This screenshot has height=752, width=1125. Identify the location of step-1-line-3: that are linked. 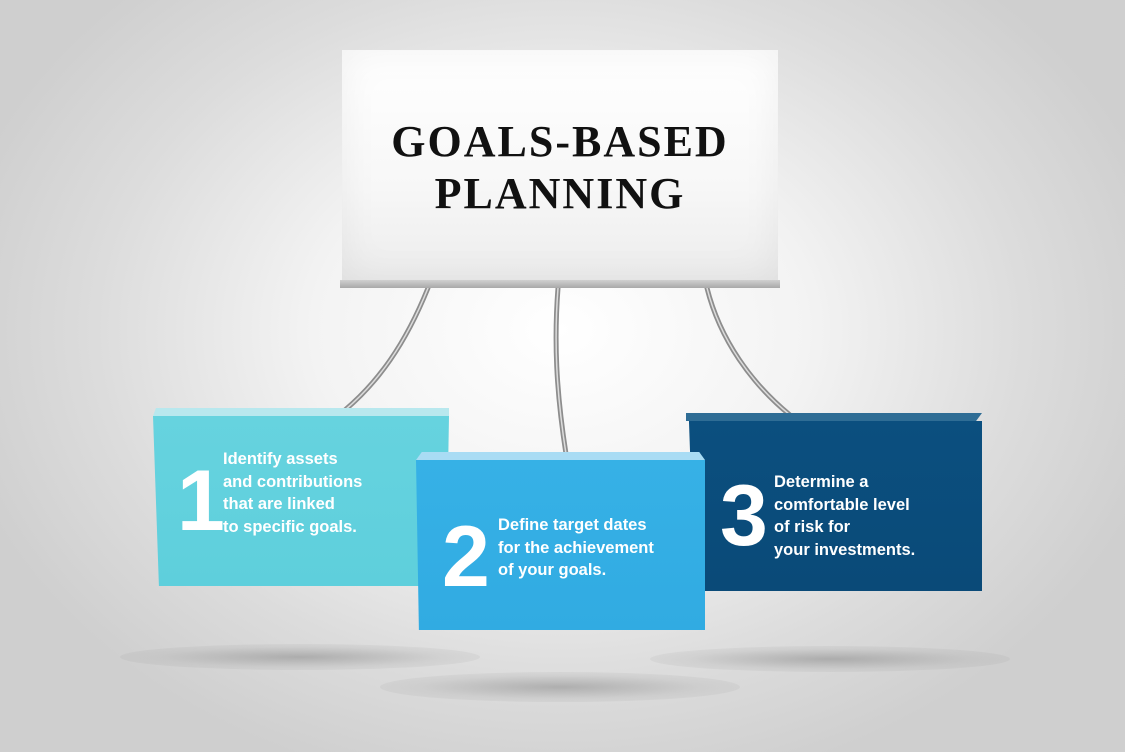
(279, 504).